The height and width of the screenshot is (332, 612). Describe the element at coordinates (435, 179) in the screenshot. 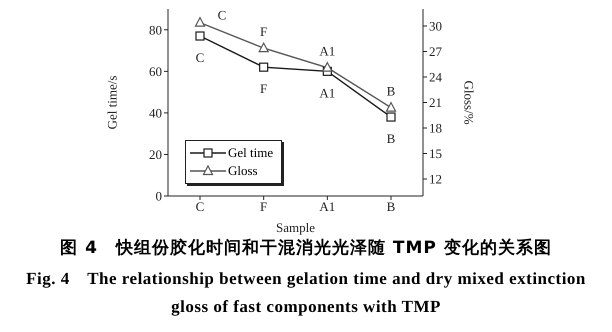

I see `y2-tick-label: 12` at that location.